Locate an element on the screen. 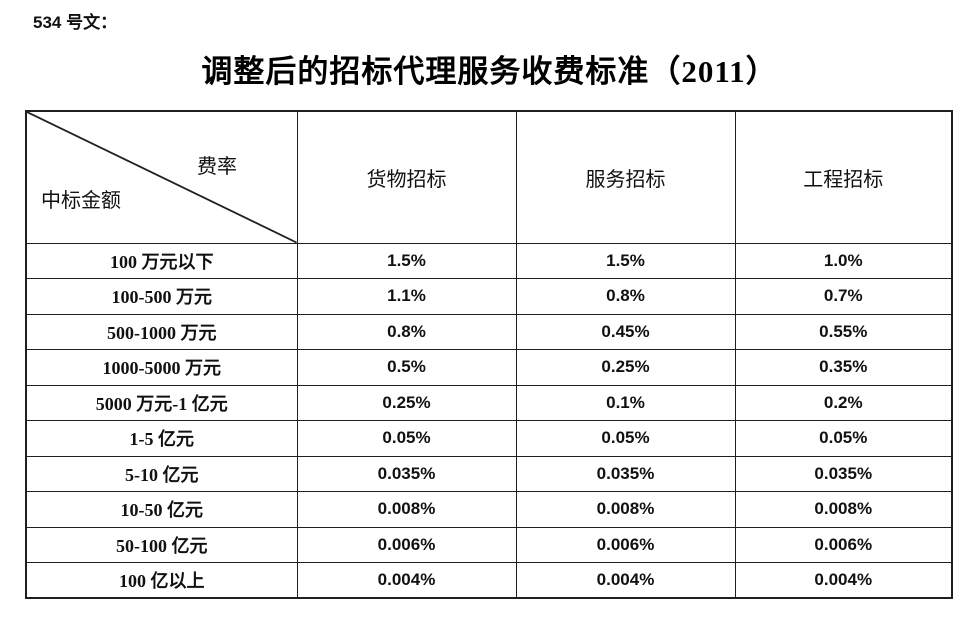 Image resolution: width=979 pixels, height=629 pixels. engineering-rate: 0.004% is located at coordinates (843, 580).